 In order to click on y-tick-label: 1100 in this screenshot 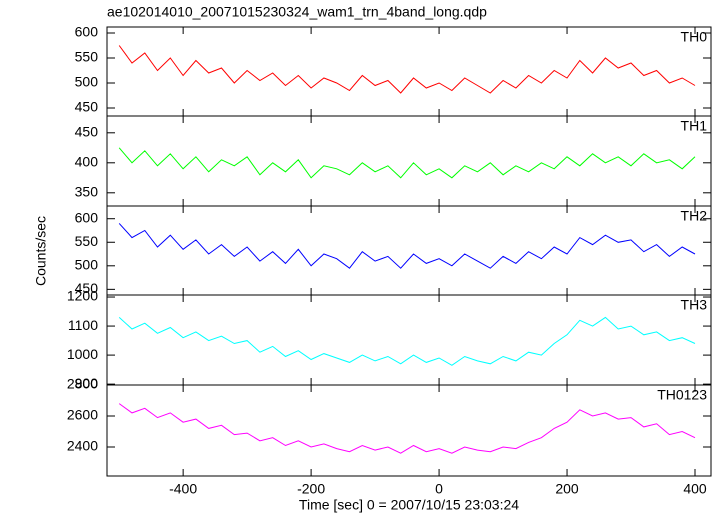, I will do `click(83, 325)`.